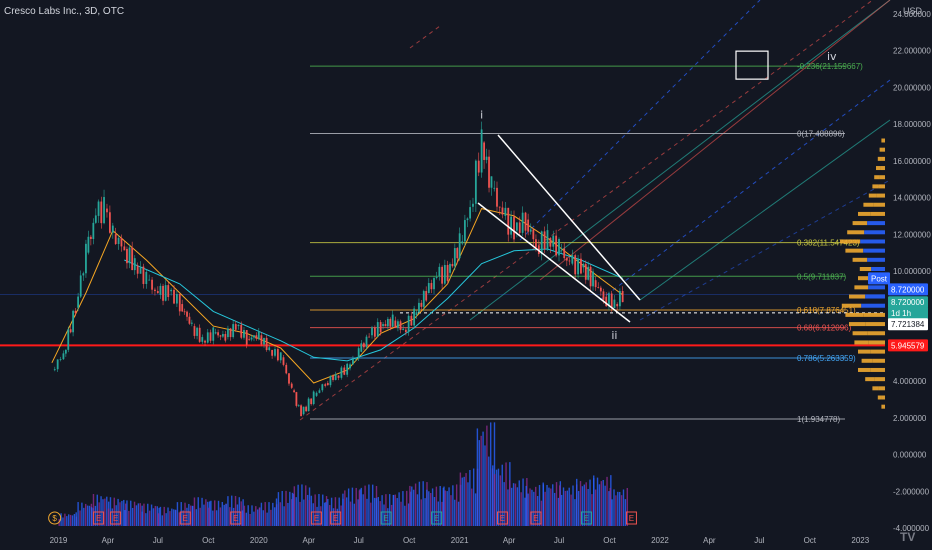  I want to click on fib-level-label: 0.618(7.876451), so click(826, 310).